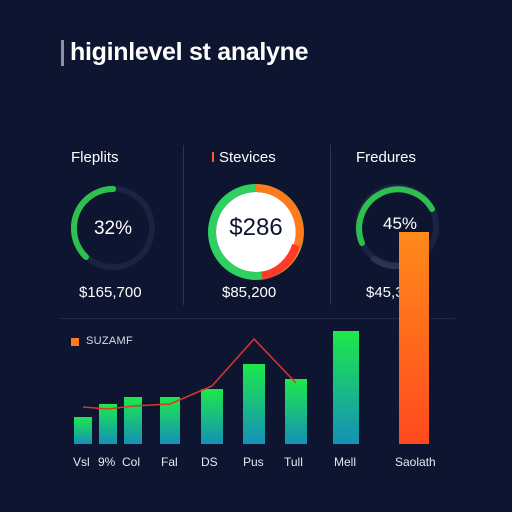  What do you see at coordinates (209, 462) in the screenshot?
I see `x-tick-label: DS` at bounding box center [209, 462].